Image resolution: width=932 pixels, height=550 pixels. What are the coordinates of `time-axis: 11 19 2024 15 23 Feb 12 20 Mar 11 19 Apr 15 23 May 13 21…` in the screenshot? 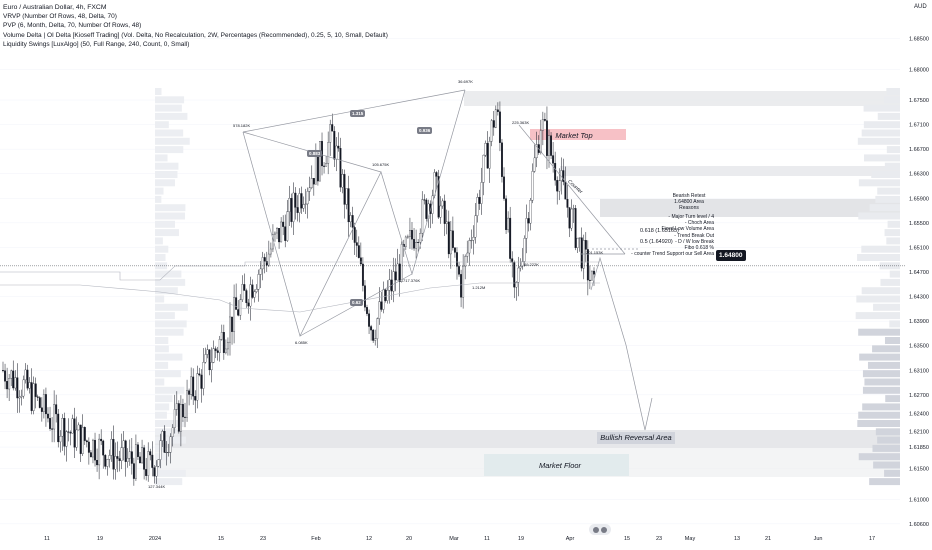 It's located at (466, 543).